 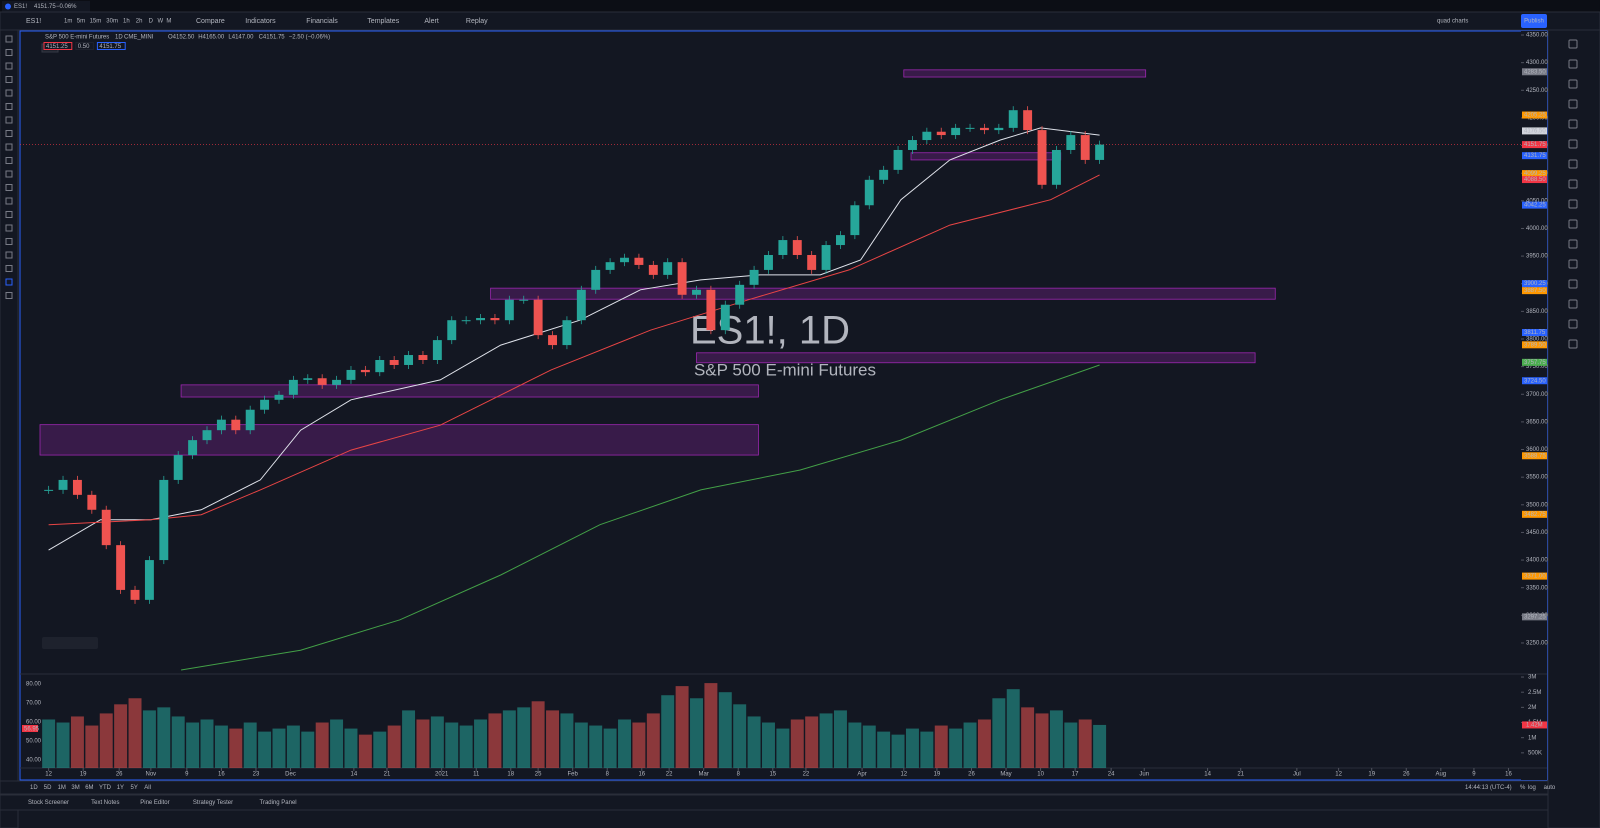 What do you see at coordinates (1452, 22) in the screenshot?
I see `layout-name: quad charts` at bounding box center [1452, 22].